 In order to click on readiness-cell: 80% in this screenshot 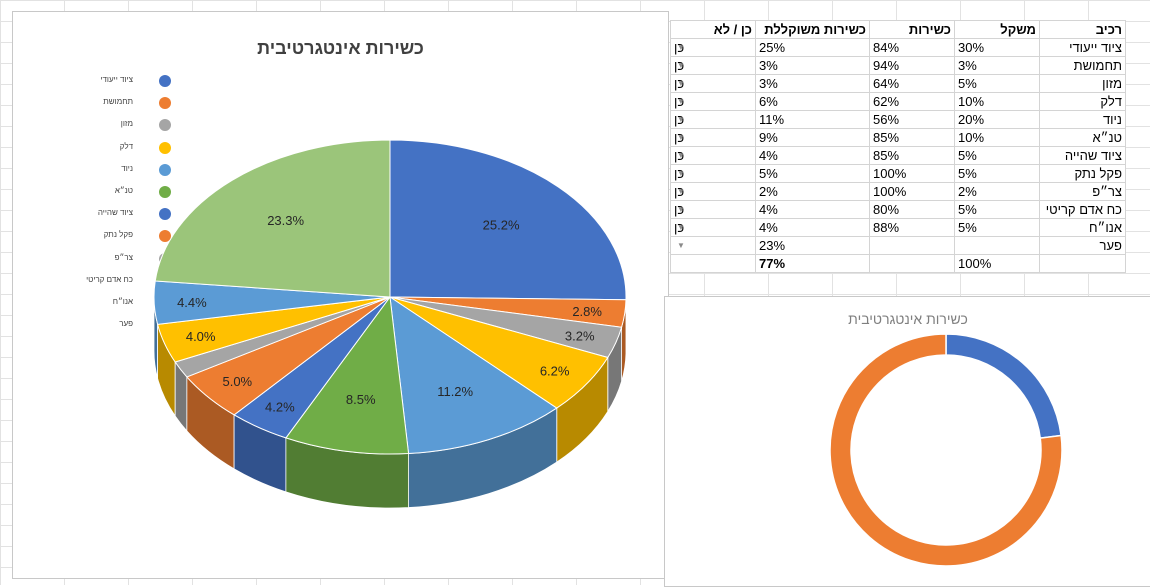, I will do `click(912, 210)`.